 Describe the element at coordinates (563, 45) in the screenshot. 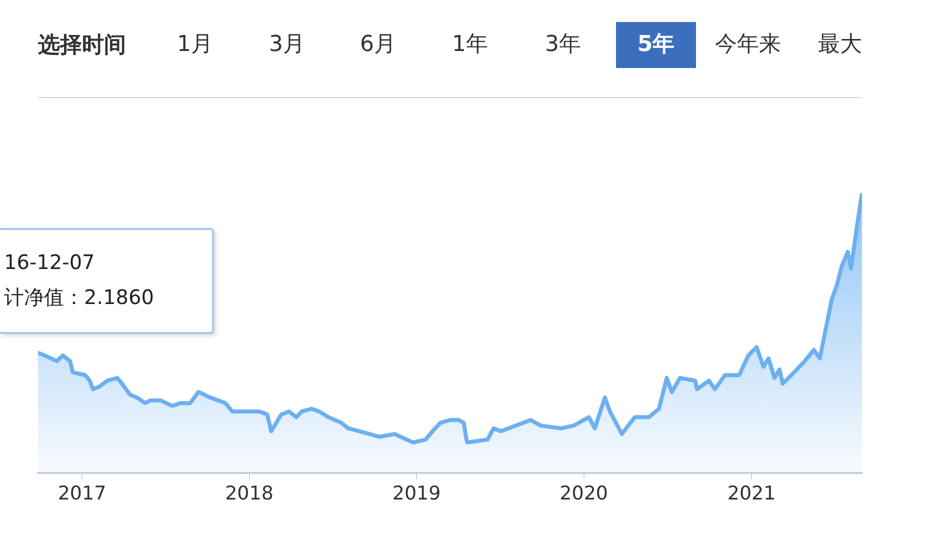

I see `text: 3年` at that location.